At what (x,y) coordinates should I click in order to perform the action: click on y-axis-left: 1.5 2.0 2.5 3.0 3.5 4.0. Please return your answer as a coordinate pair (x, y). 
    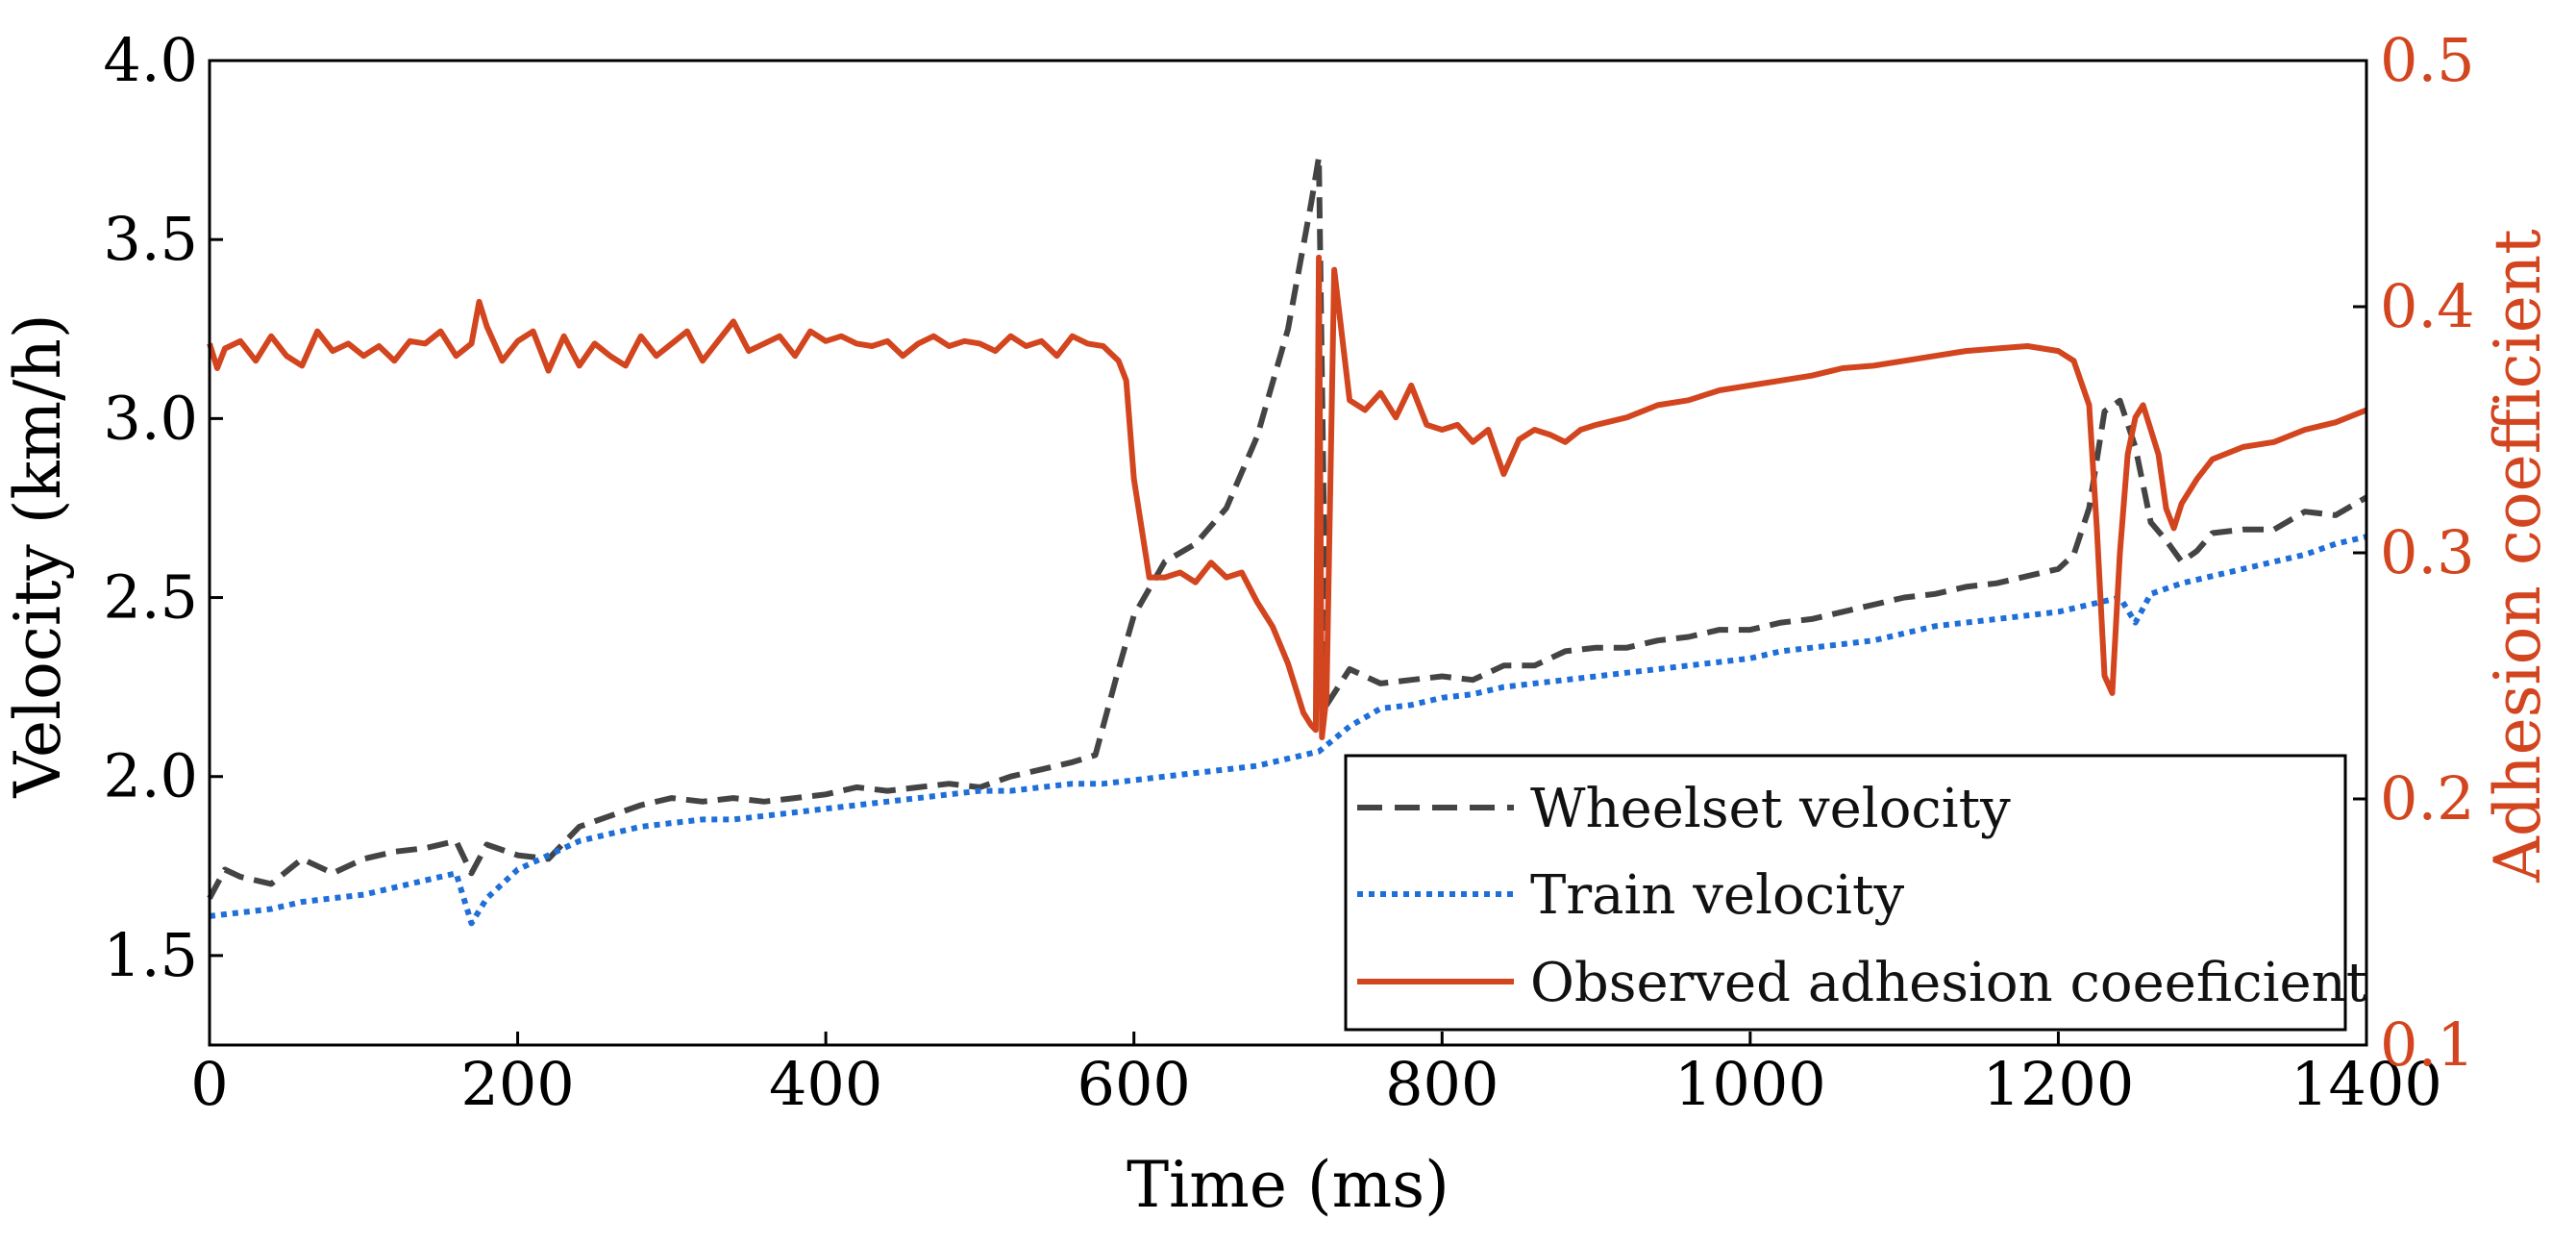
    Looking at the image, I should click on (163, 508).